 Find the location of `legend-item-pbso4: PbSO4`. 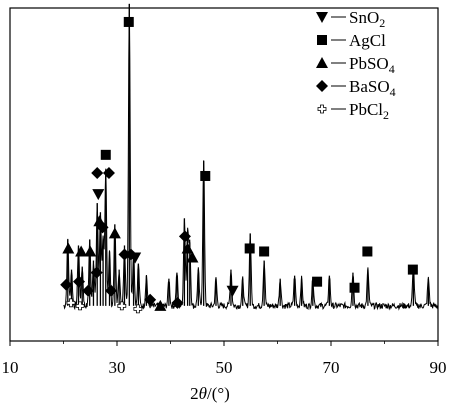

legend-item-pbso4: PbSO4 is located at coordinates (355, 65).